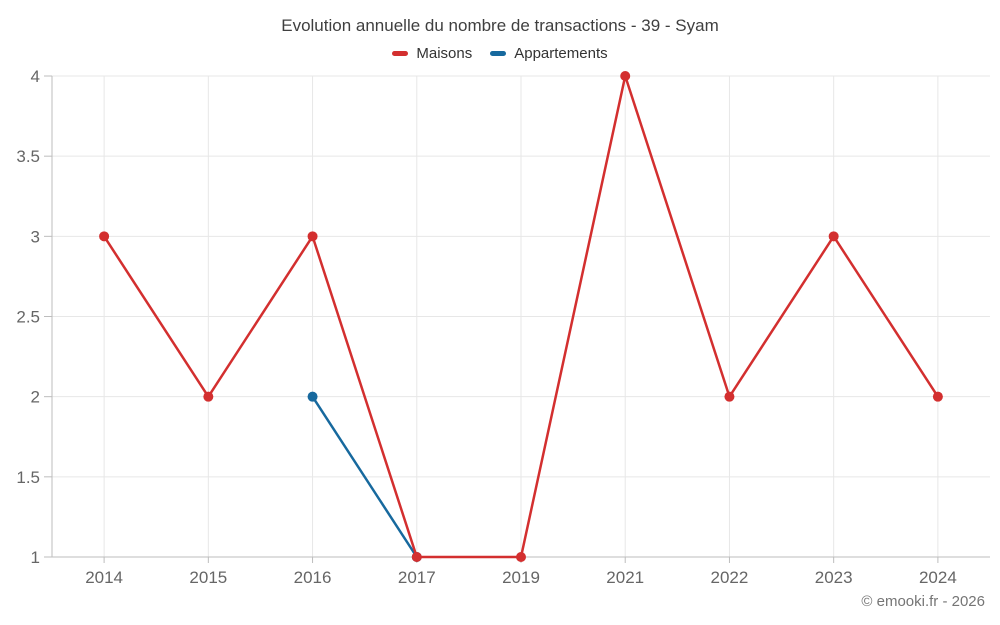 This screenshot has width=1000, height=625. Describe the element at coordinates (400, 53) in the screenshot. I see `legend-swatch-maisons` at that location.